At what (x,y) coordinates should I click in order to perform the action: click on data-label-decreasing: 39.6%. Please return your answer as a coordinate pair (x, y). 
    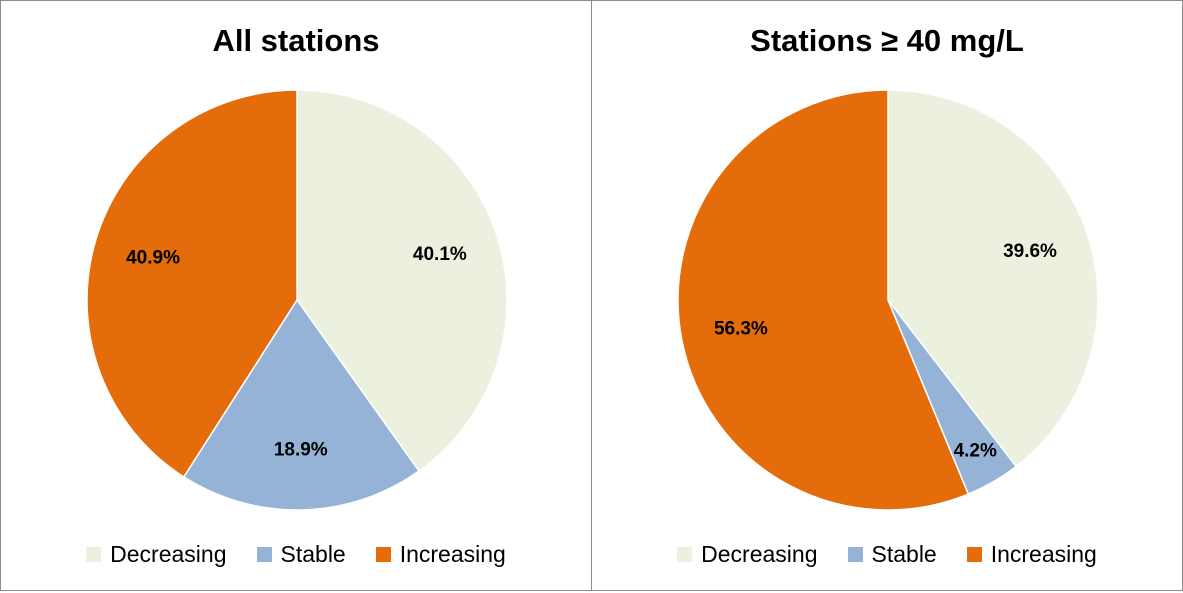
    Looking at the image, I should click on (1030, 251).